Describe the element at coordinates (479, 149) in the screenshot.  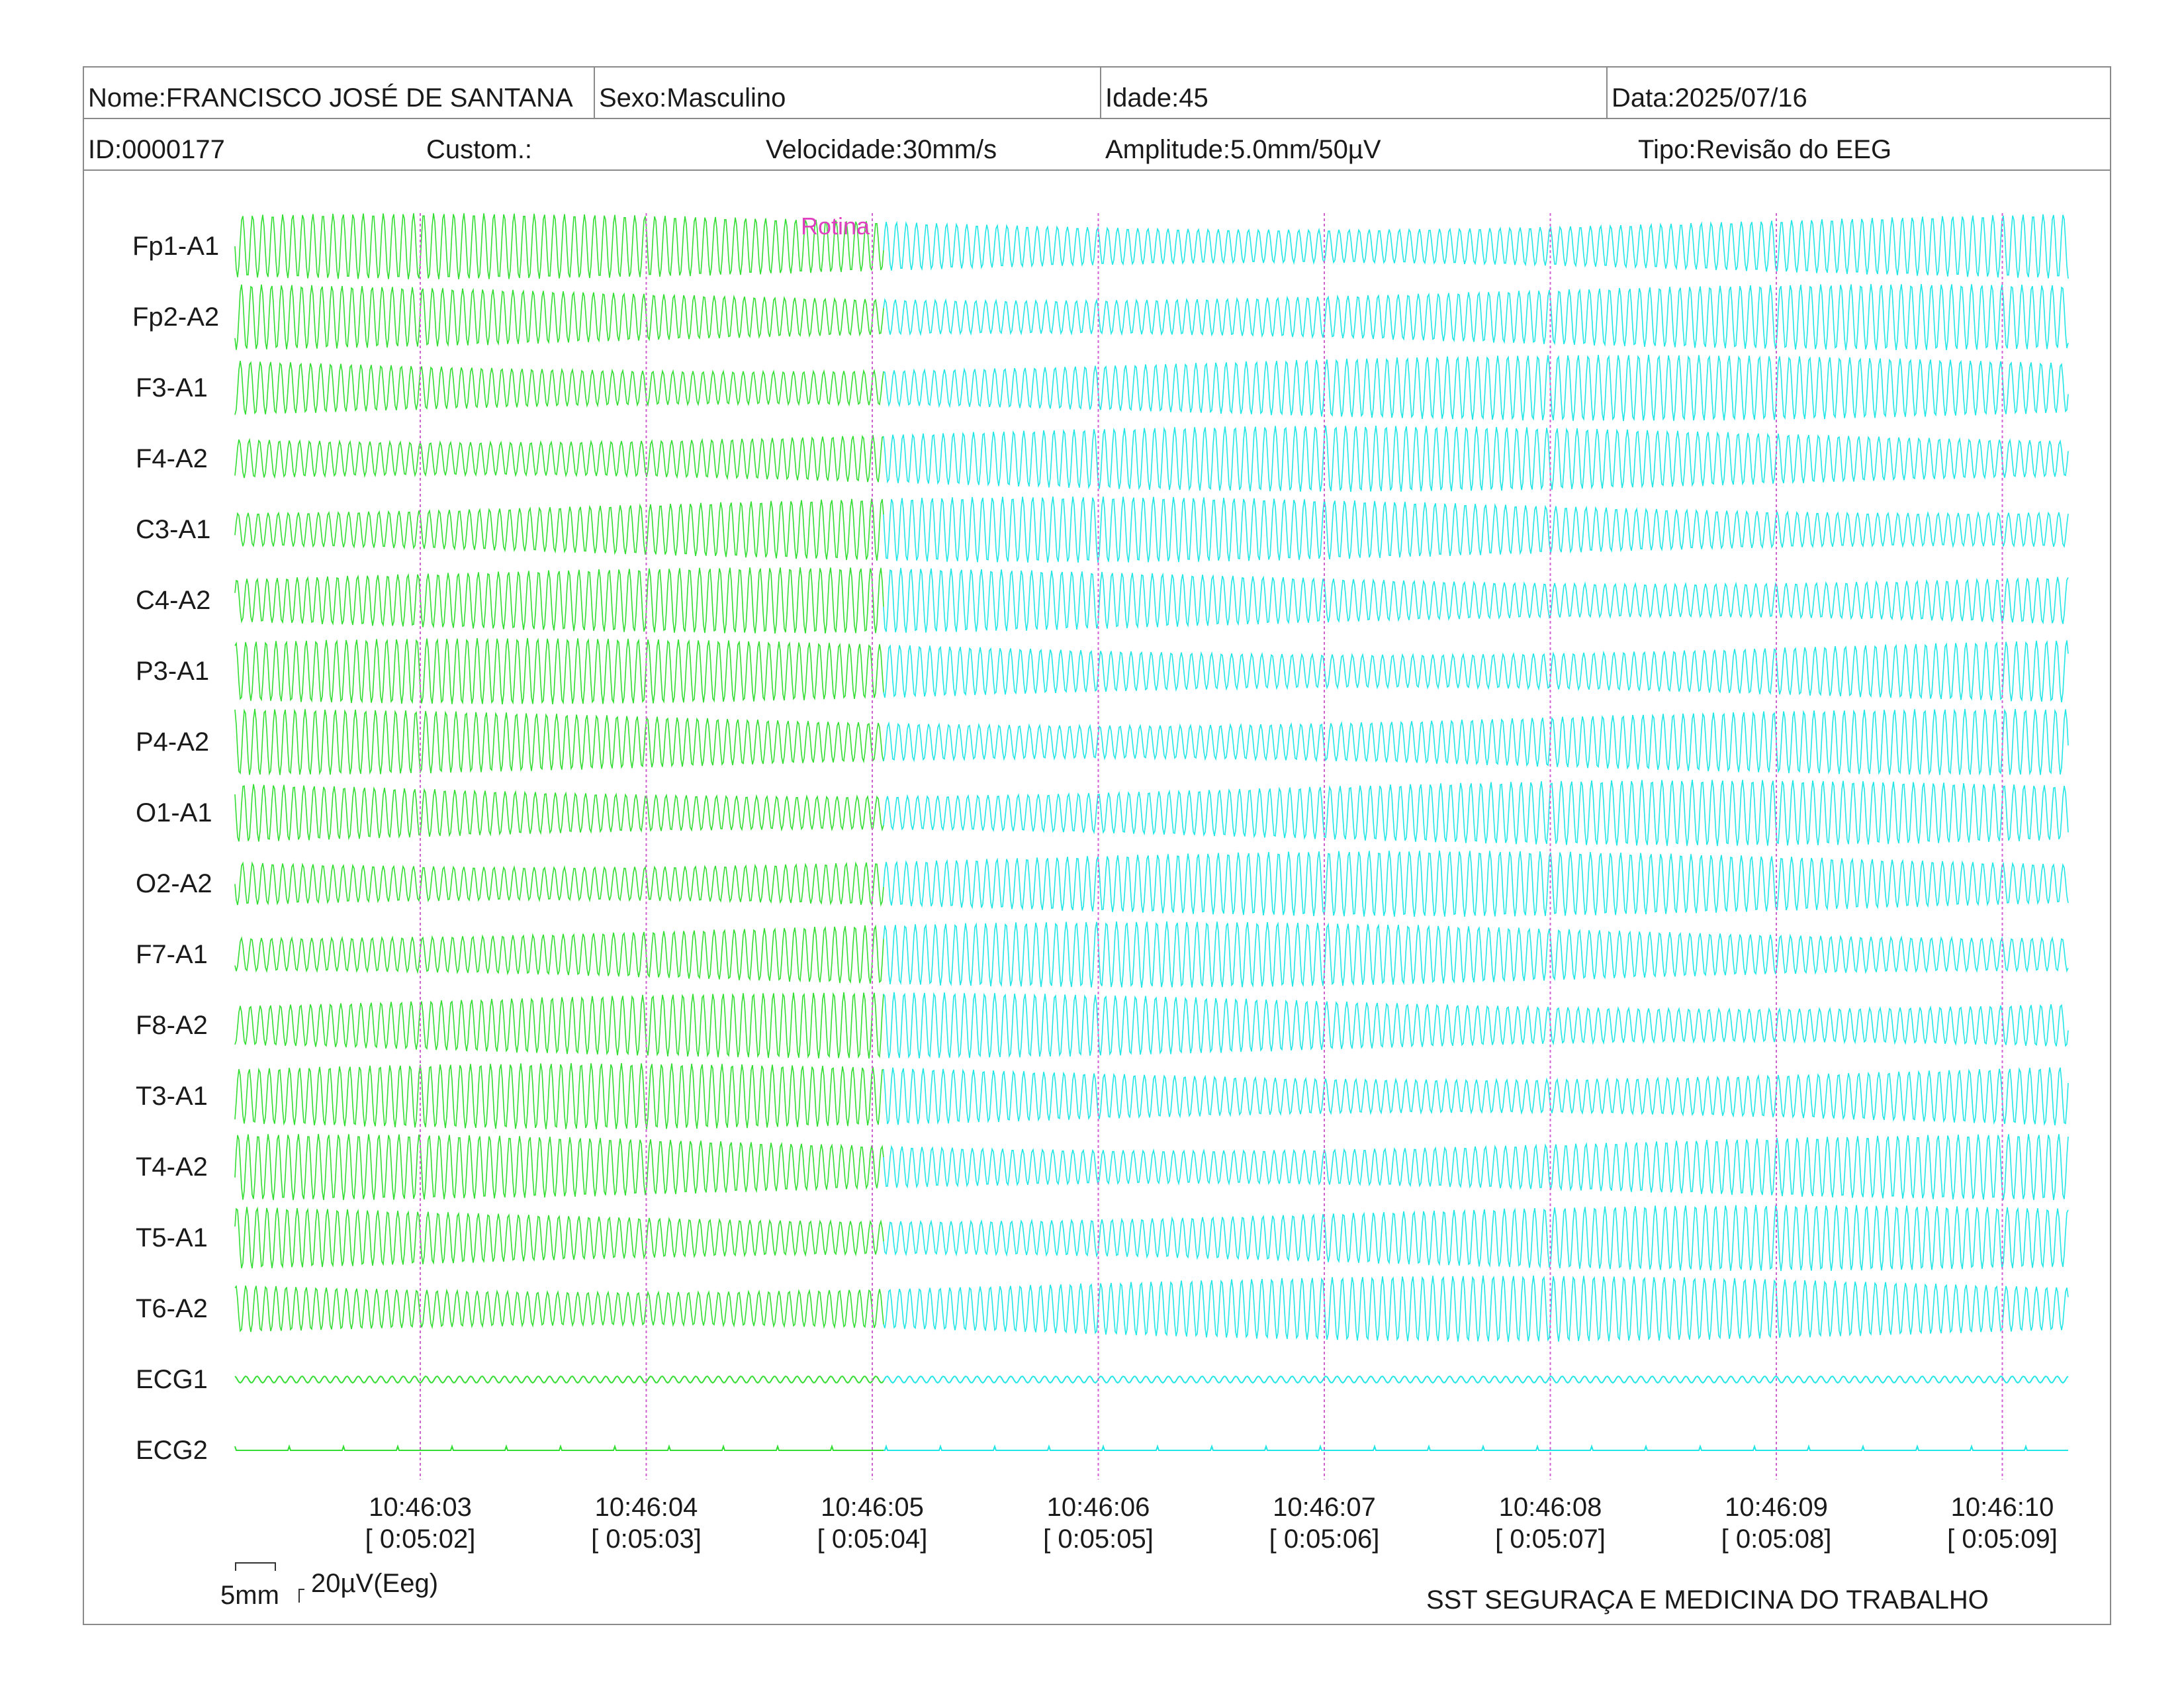
I see `custom-field: Custom.:` at that location.